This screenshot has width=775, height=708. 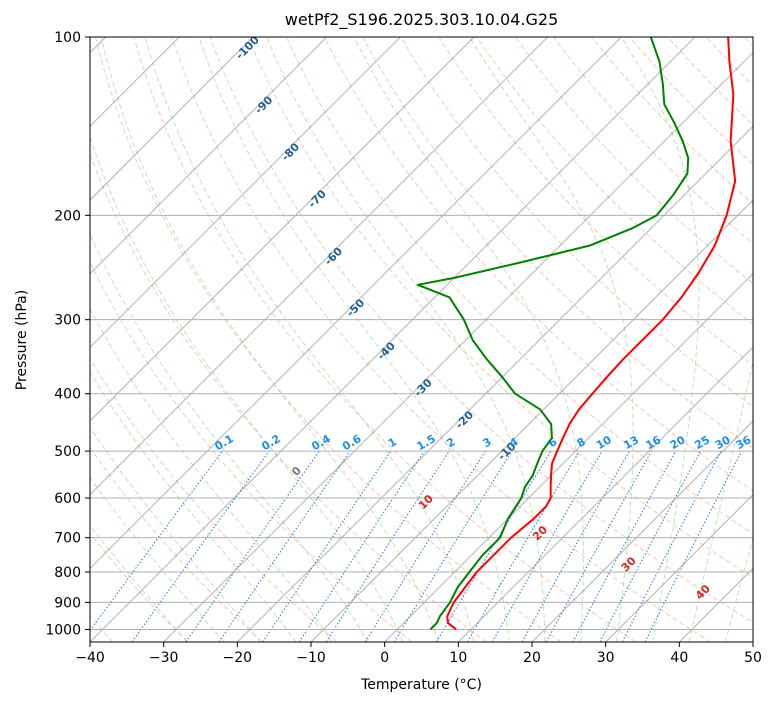 What do you see at coordinates (352, 442) in the screenshot?
I see `mixing-ratio-label: 0.6` at bounding box center [352, 442].